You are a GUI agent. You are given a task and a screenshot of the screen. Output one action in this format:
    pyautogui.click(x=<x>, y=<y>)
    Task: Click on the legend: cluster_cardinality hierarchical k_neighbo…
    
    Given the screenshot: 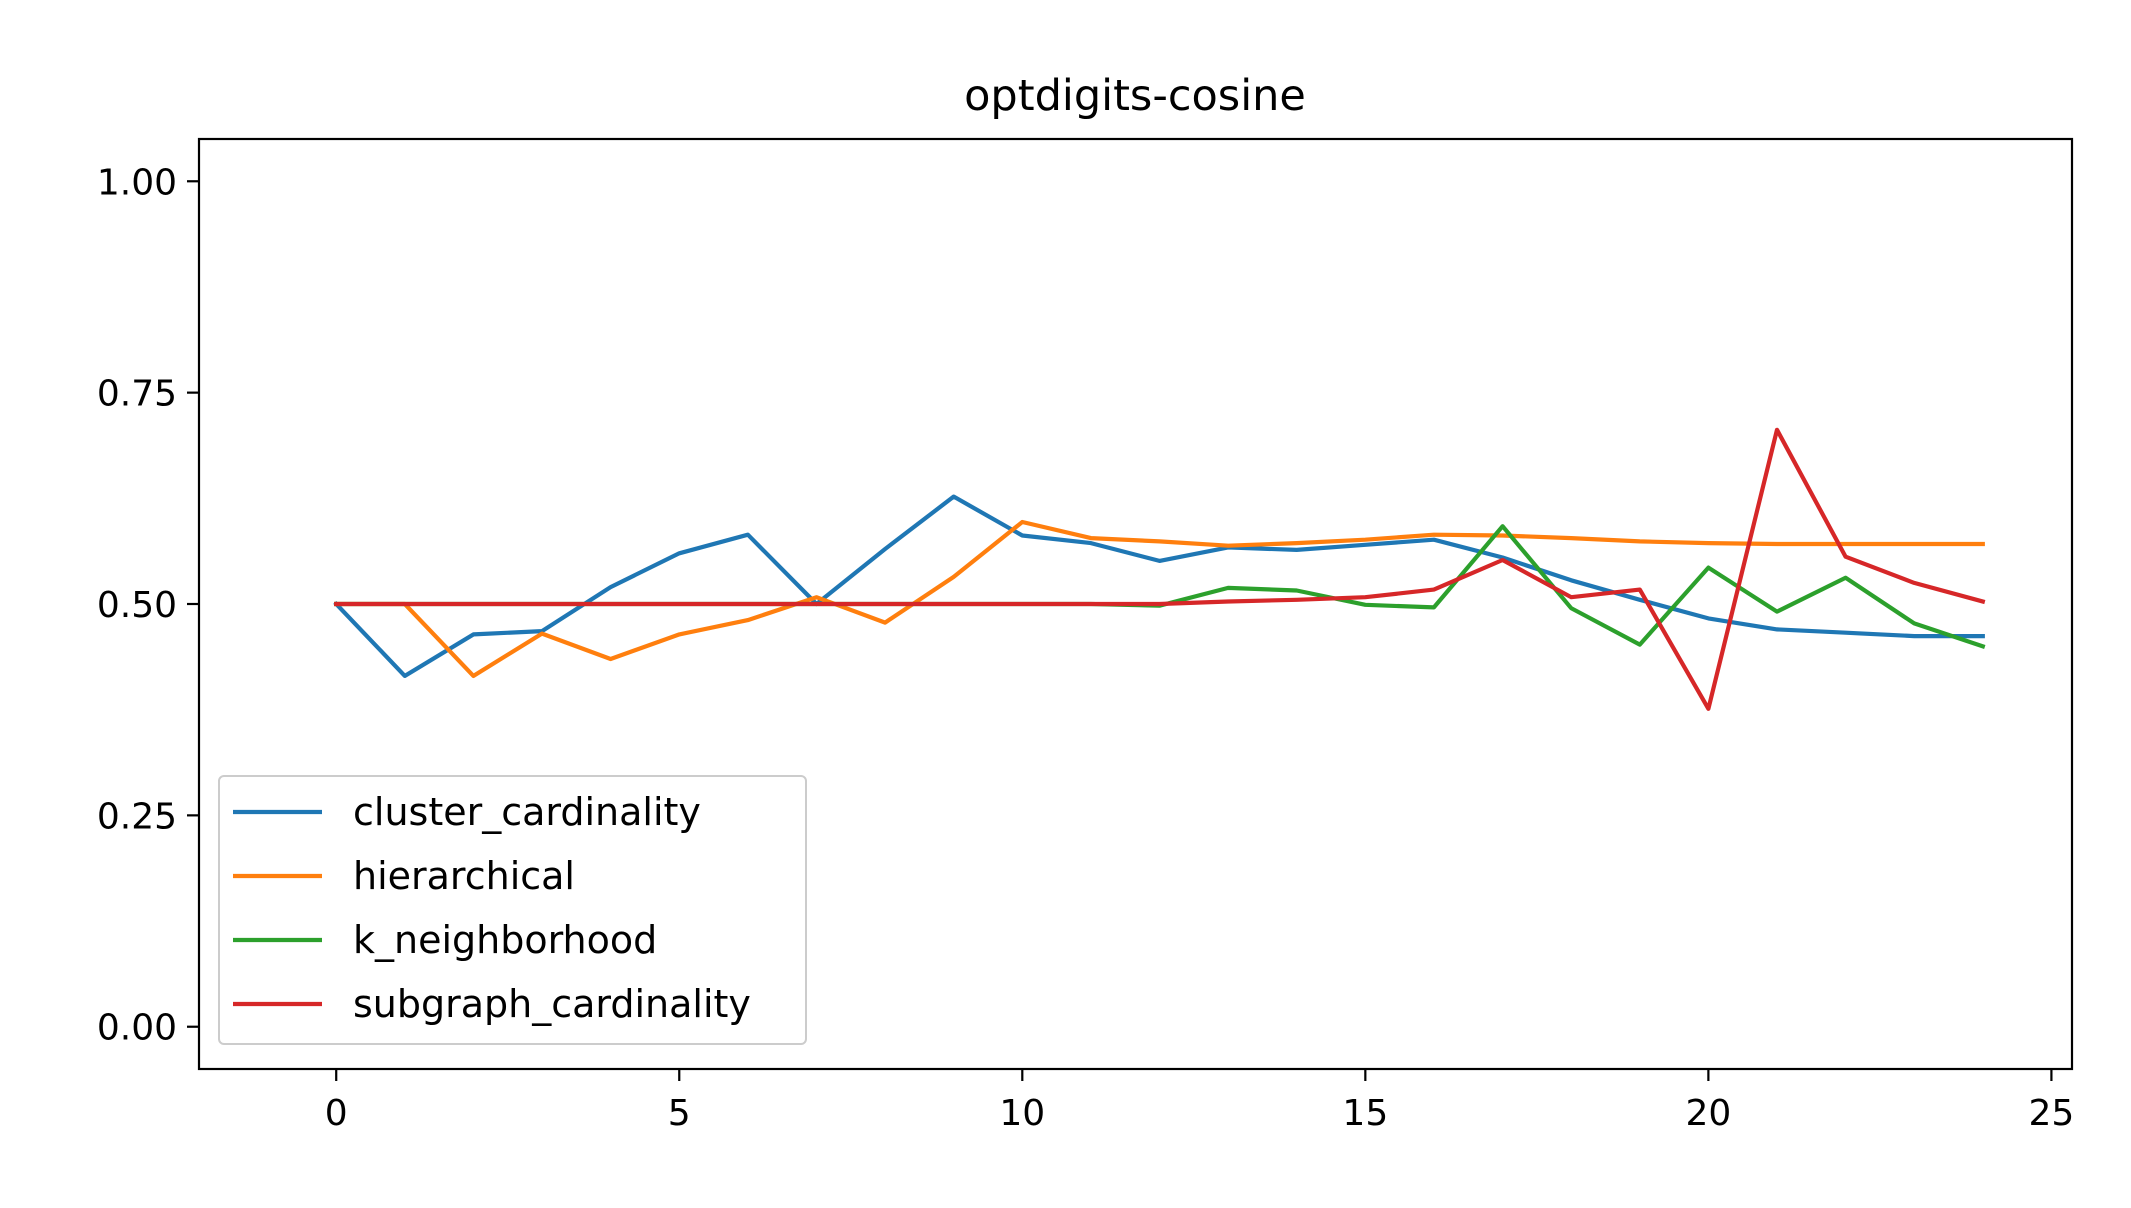 What is the action you would take?
    pyautogui.click(x=512, y=910)
    